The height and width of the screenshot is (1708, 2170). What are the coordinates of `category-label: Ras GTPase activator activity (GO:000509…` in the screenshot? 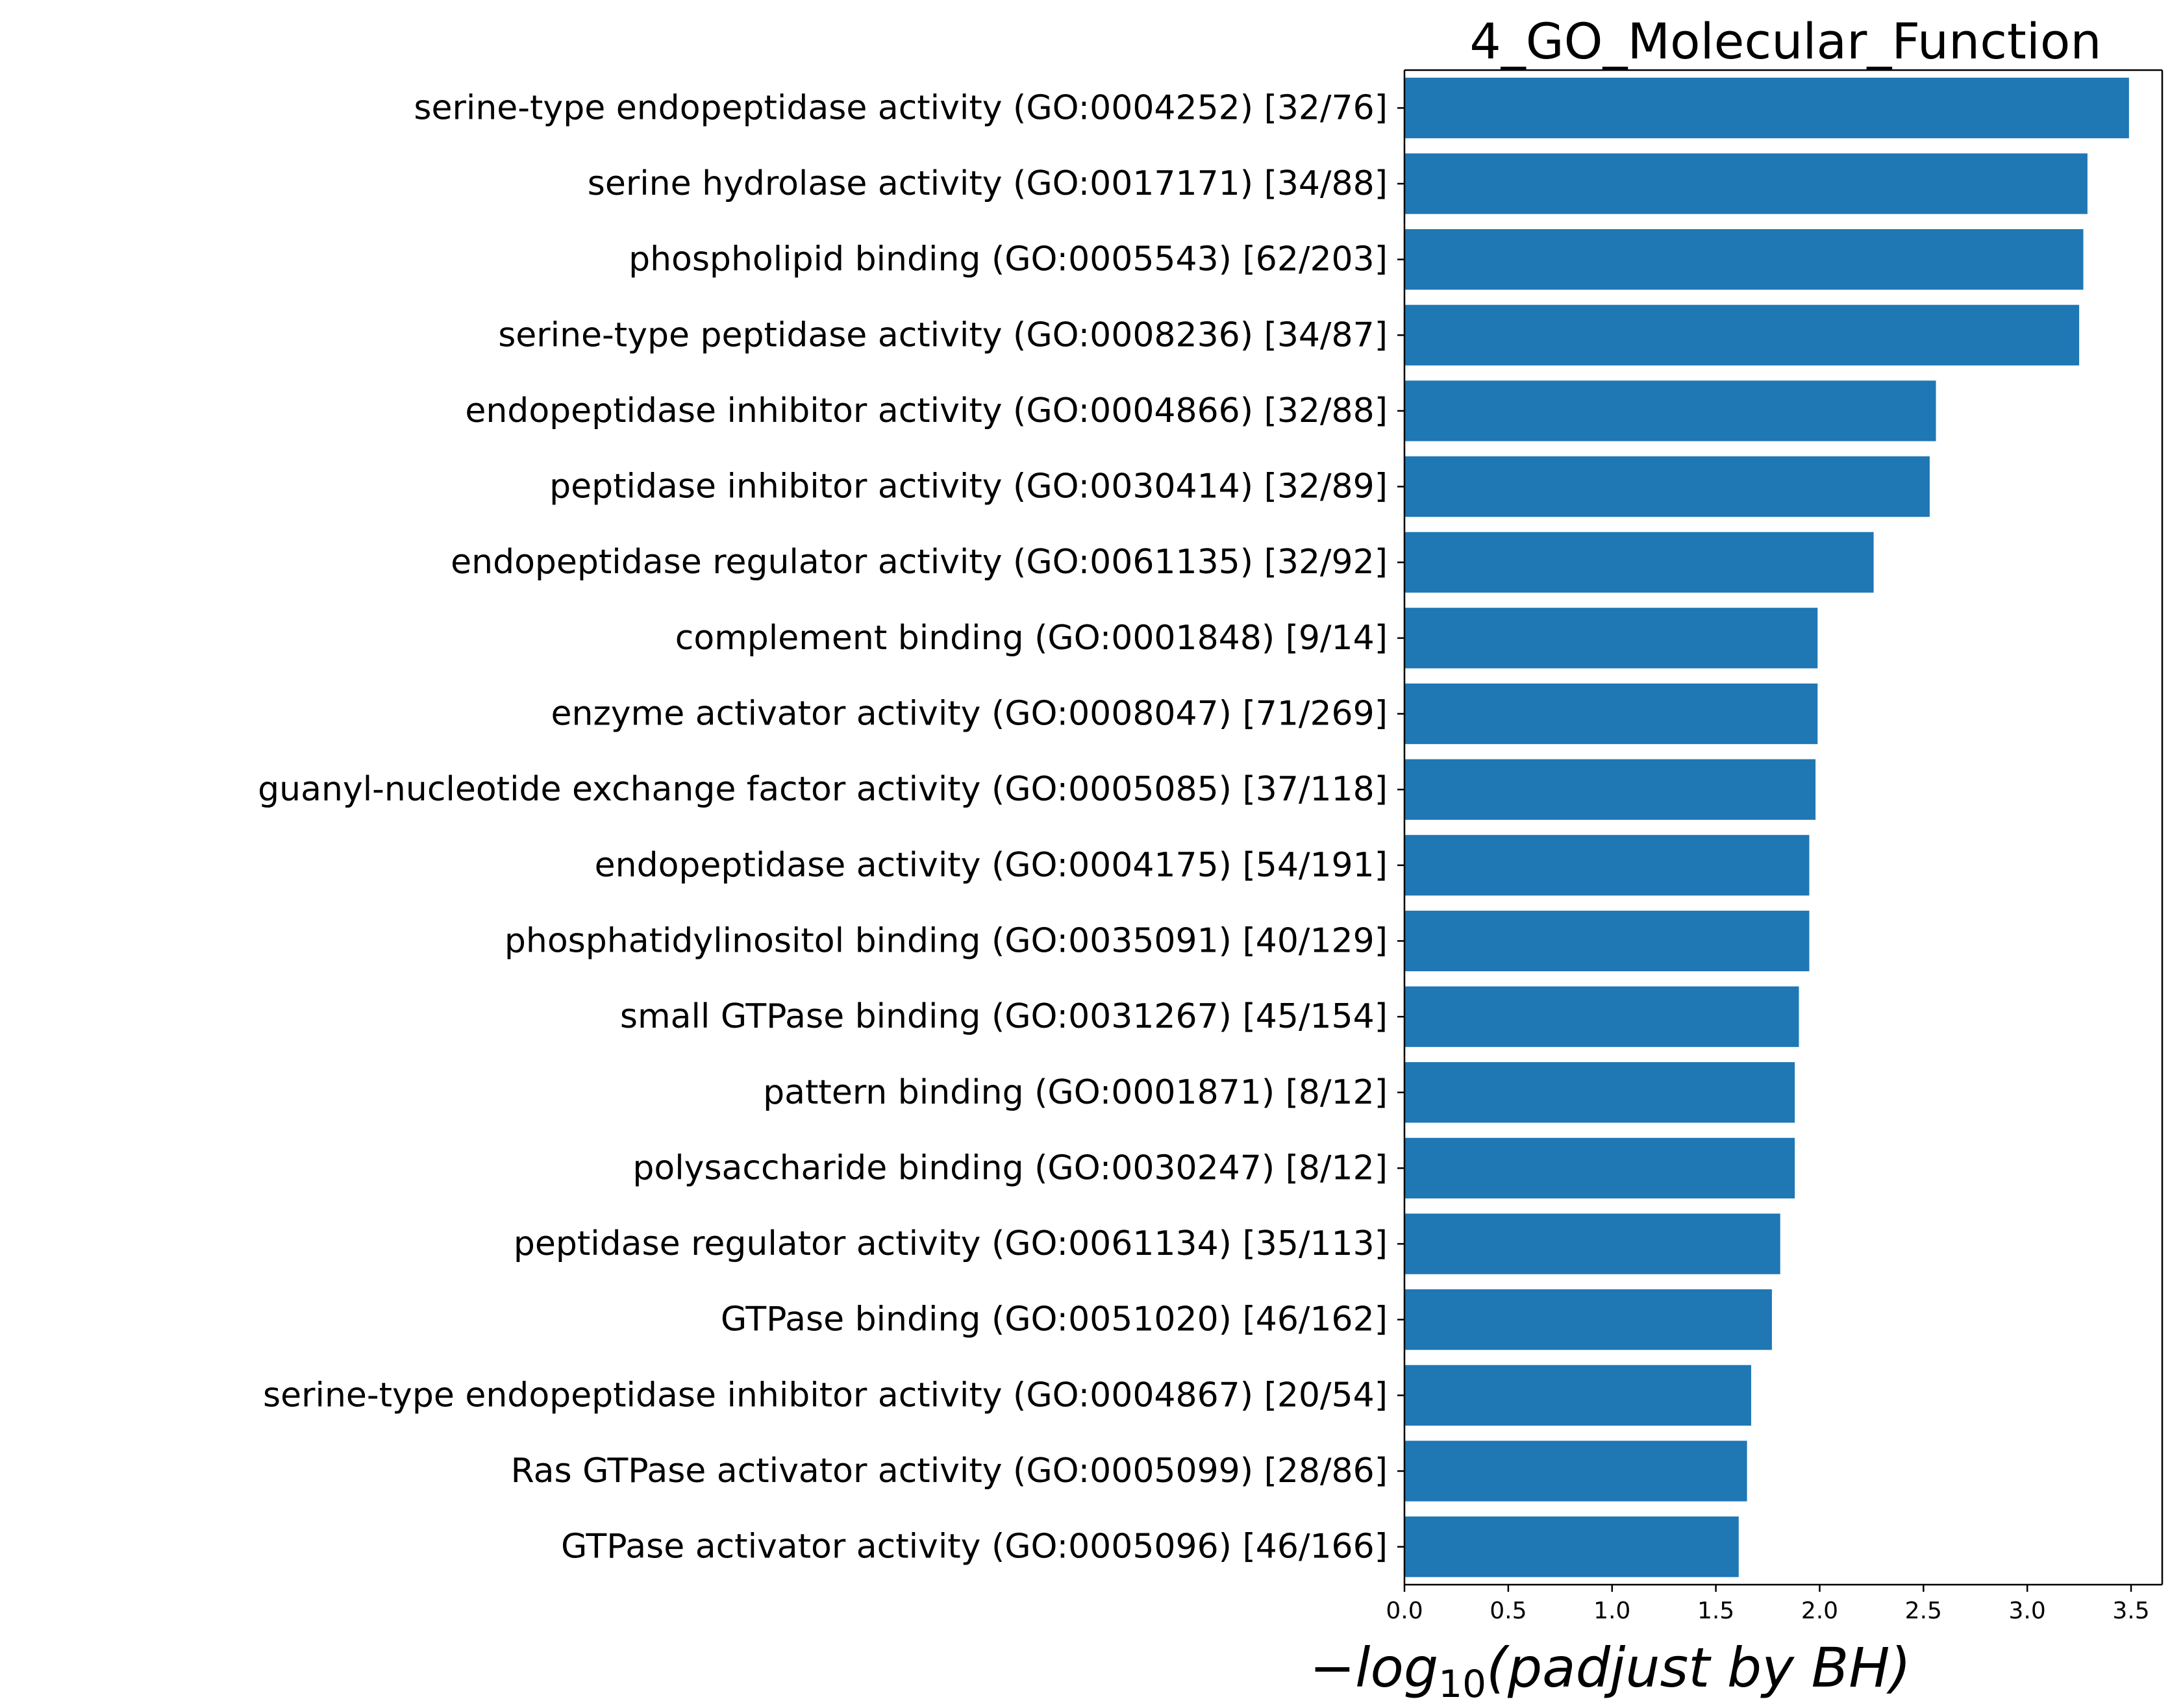 It's located at (949, 1471).